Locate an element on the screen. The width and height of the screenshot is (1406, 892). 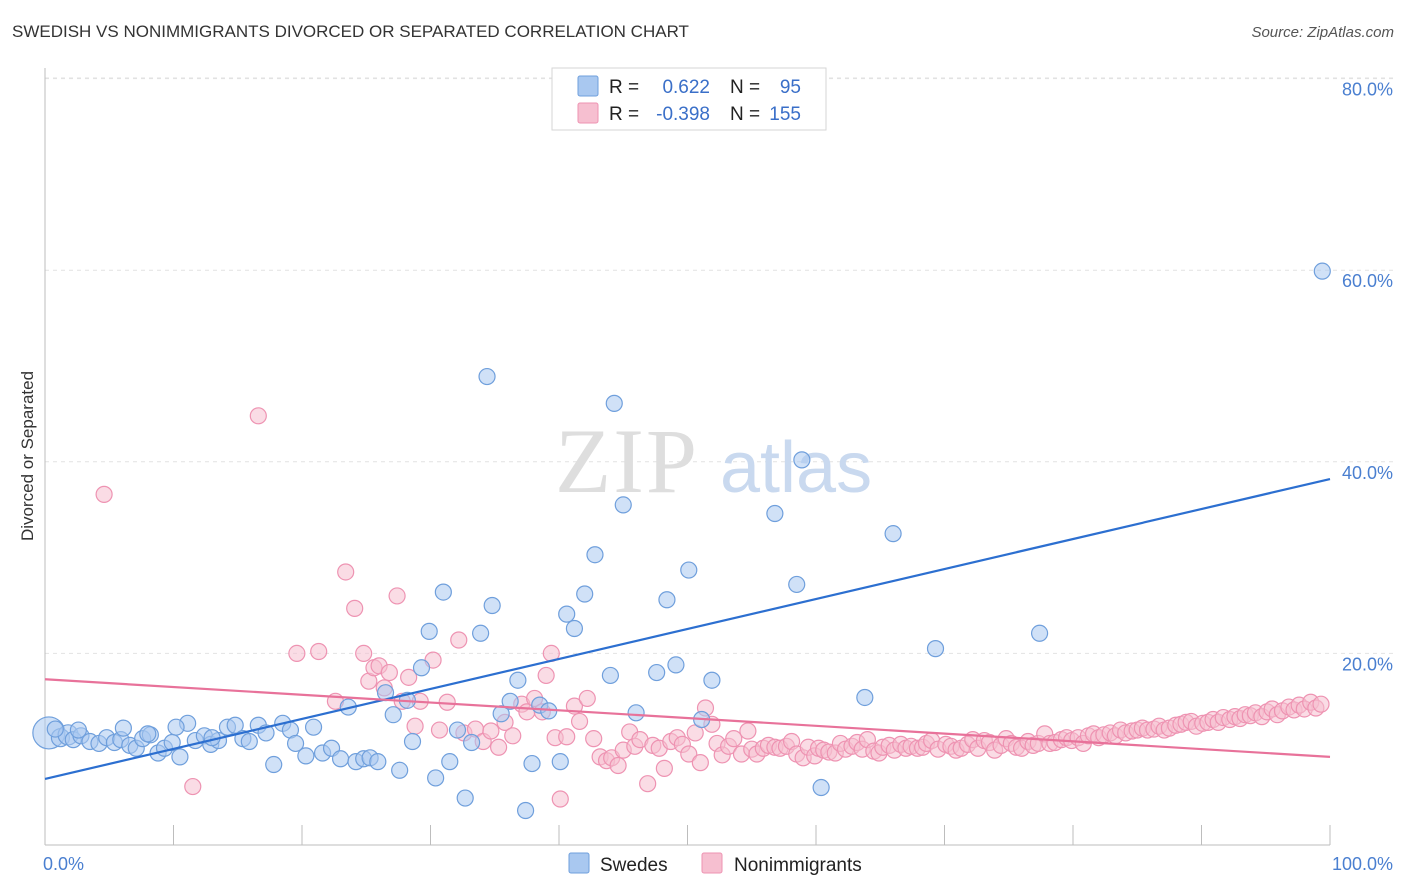
y-tick-label-40: 40.0% is located at coordinates (1367, 473).